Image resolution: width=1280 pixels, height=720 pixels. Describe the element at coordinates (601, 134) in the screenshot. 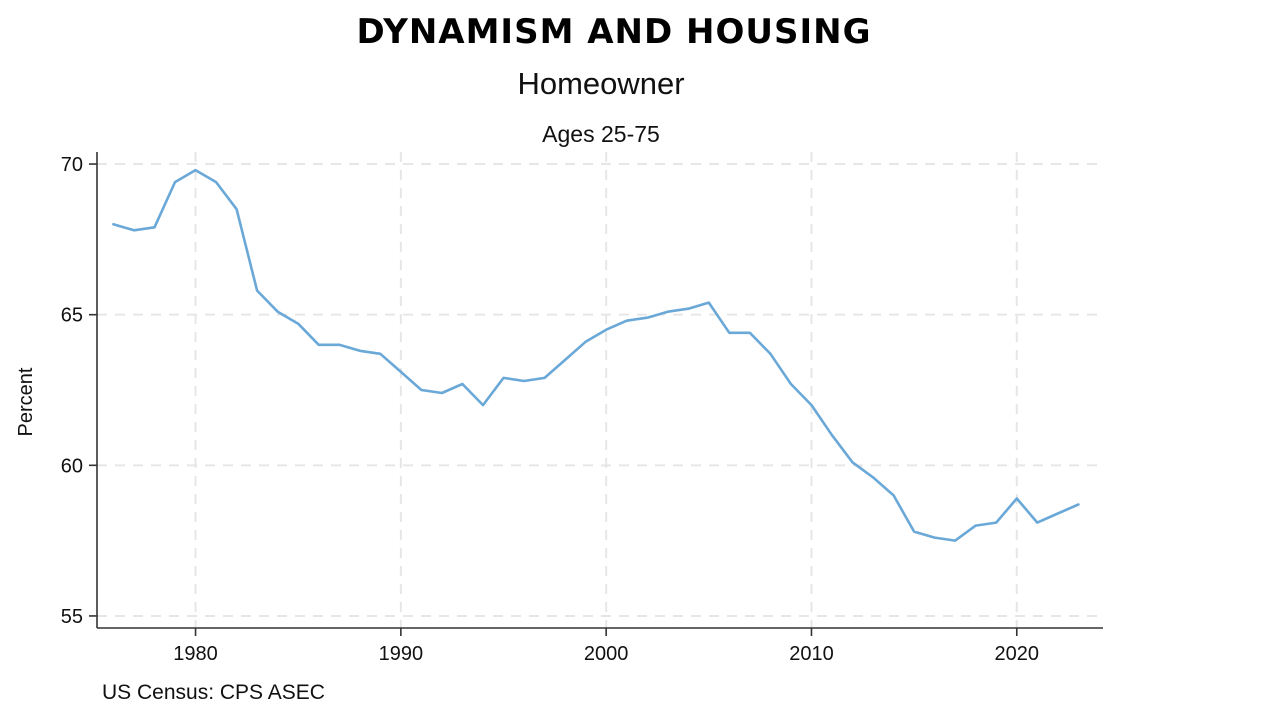

I see `chart-subtitle: Ages 25-75` at that location.